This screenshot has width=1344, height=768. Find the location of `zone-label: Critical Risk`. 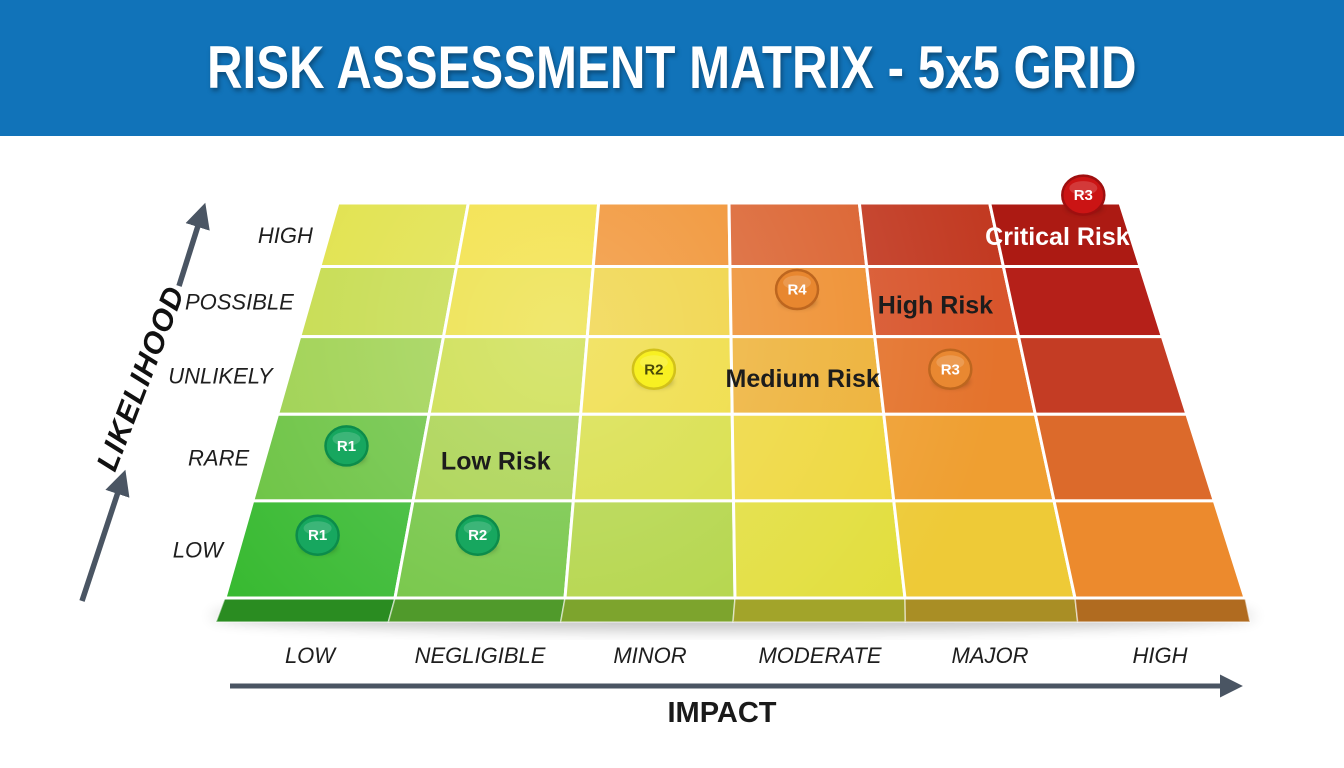

zone-label: Critical Risk is located at coordinates (1057, 237).